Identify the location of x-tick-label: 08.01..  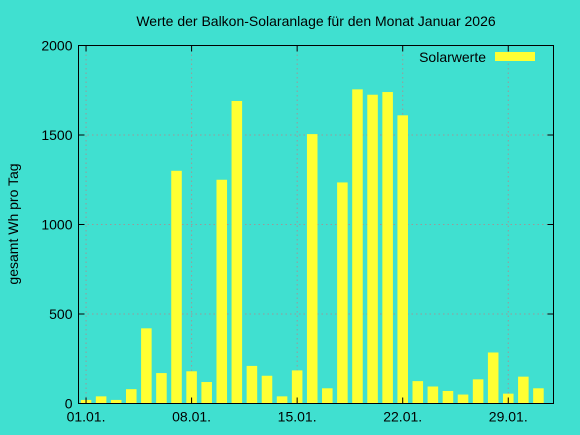
(191, 417).